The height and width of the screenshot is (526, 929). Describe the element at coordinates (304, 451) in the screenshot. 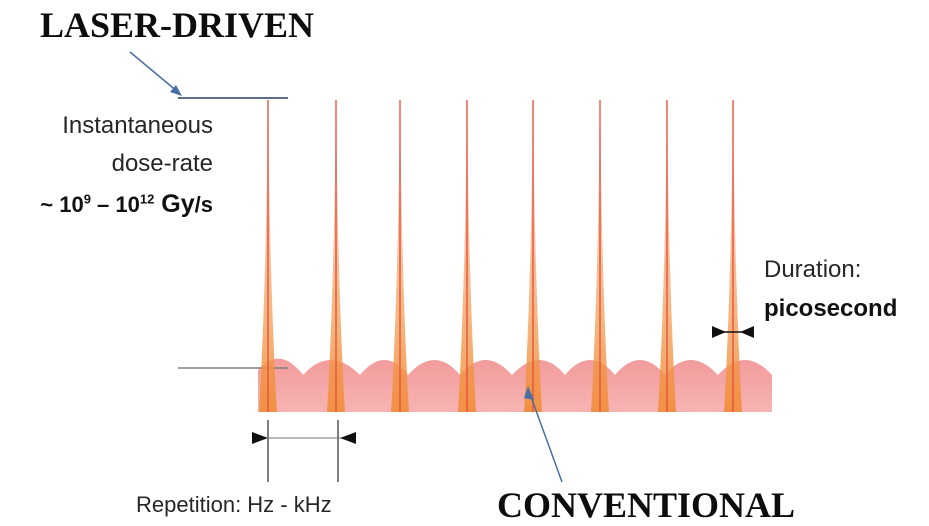

I see `repetition-marker` at that location.